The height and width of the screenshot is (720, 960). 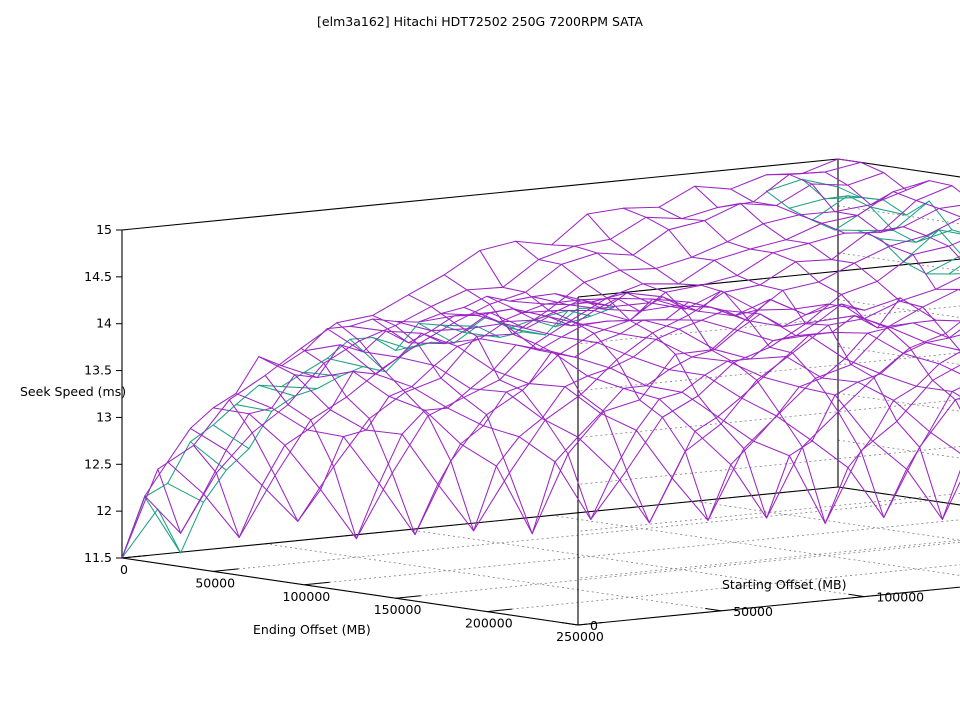 What do you see at coordinates (98, 557) in the screenshot?
I see `z-tick-label: 11.5` at bounding box center [98, 557].